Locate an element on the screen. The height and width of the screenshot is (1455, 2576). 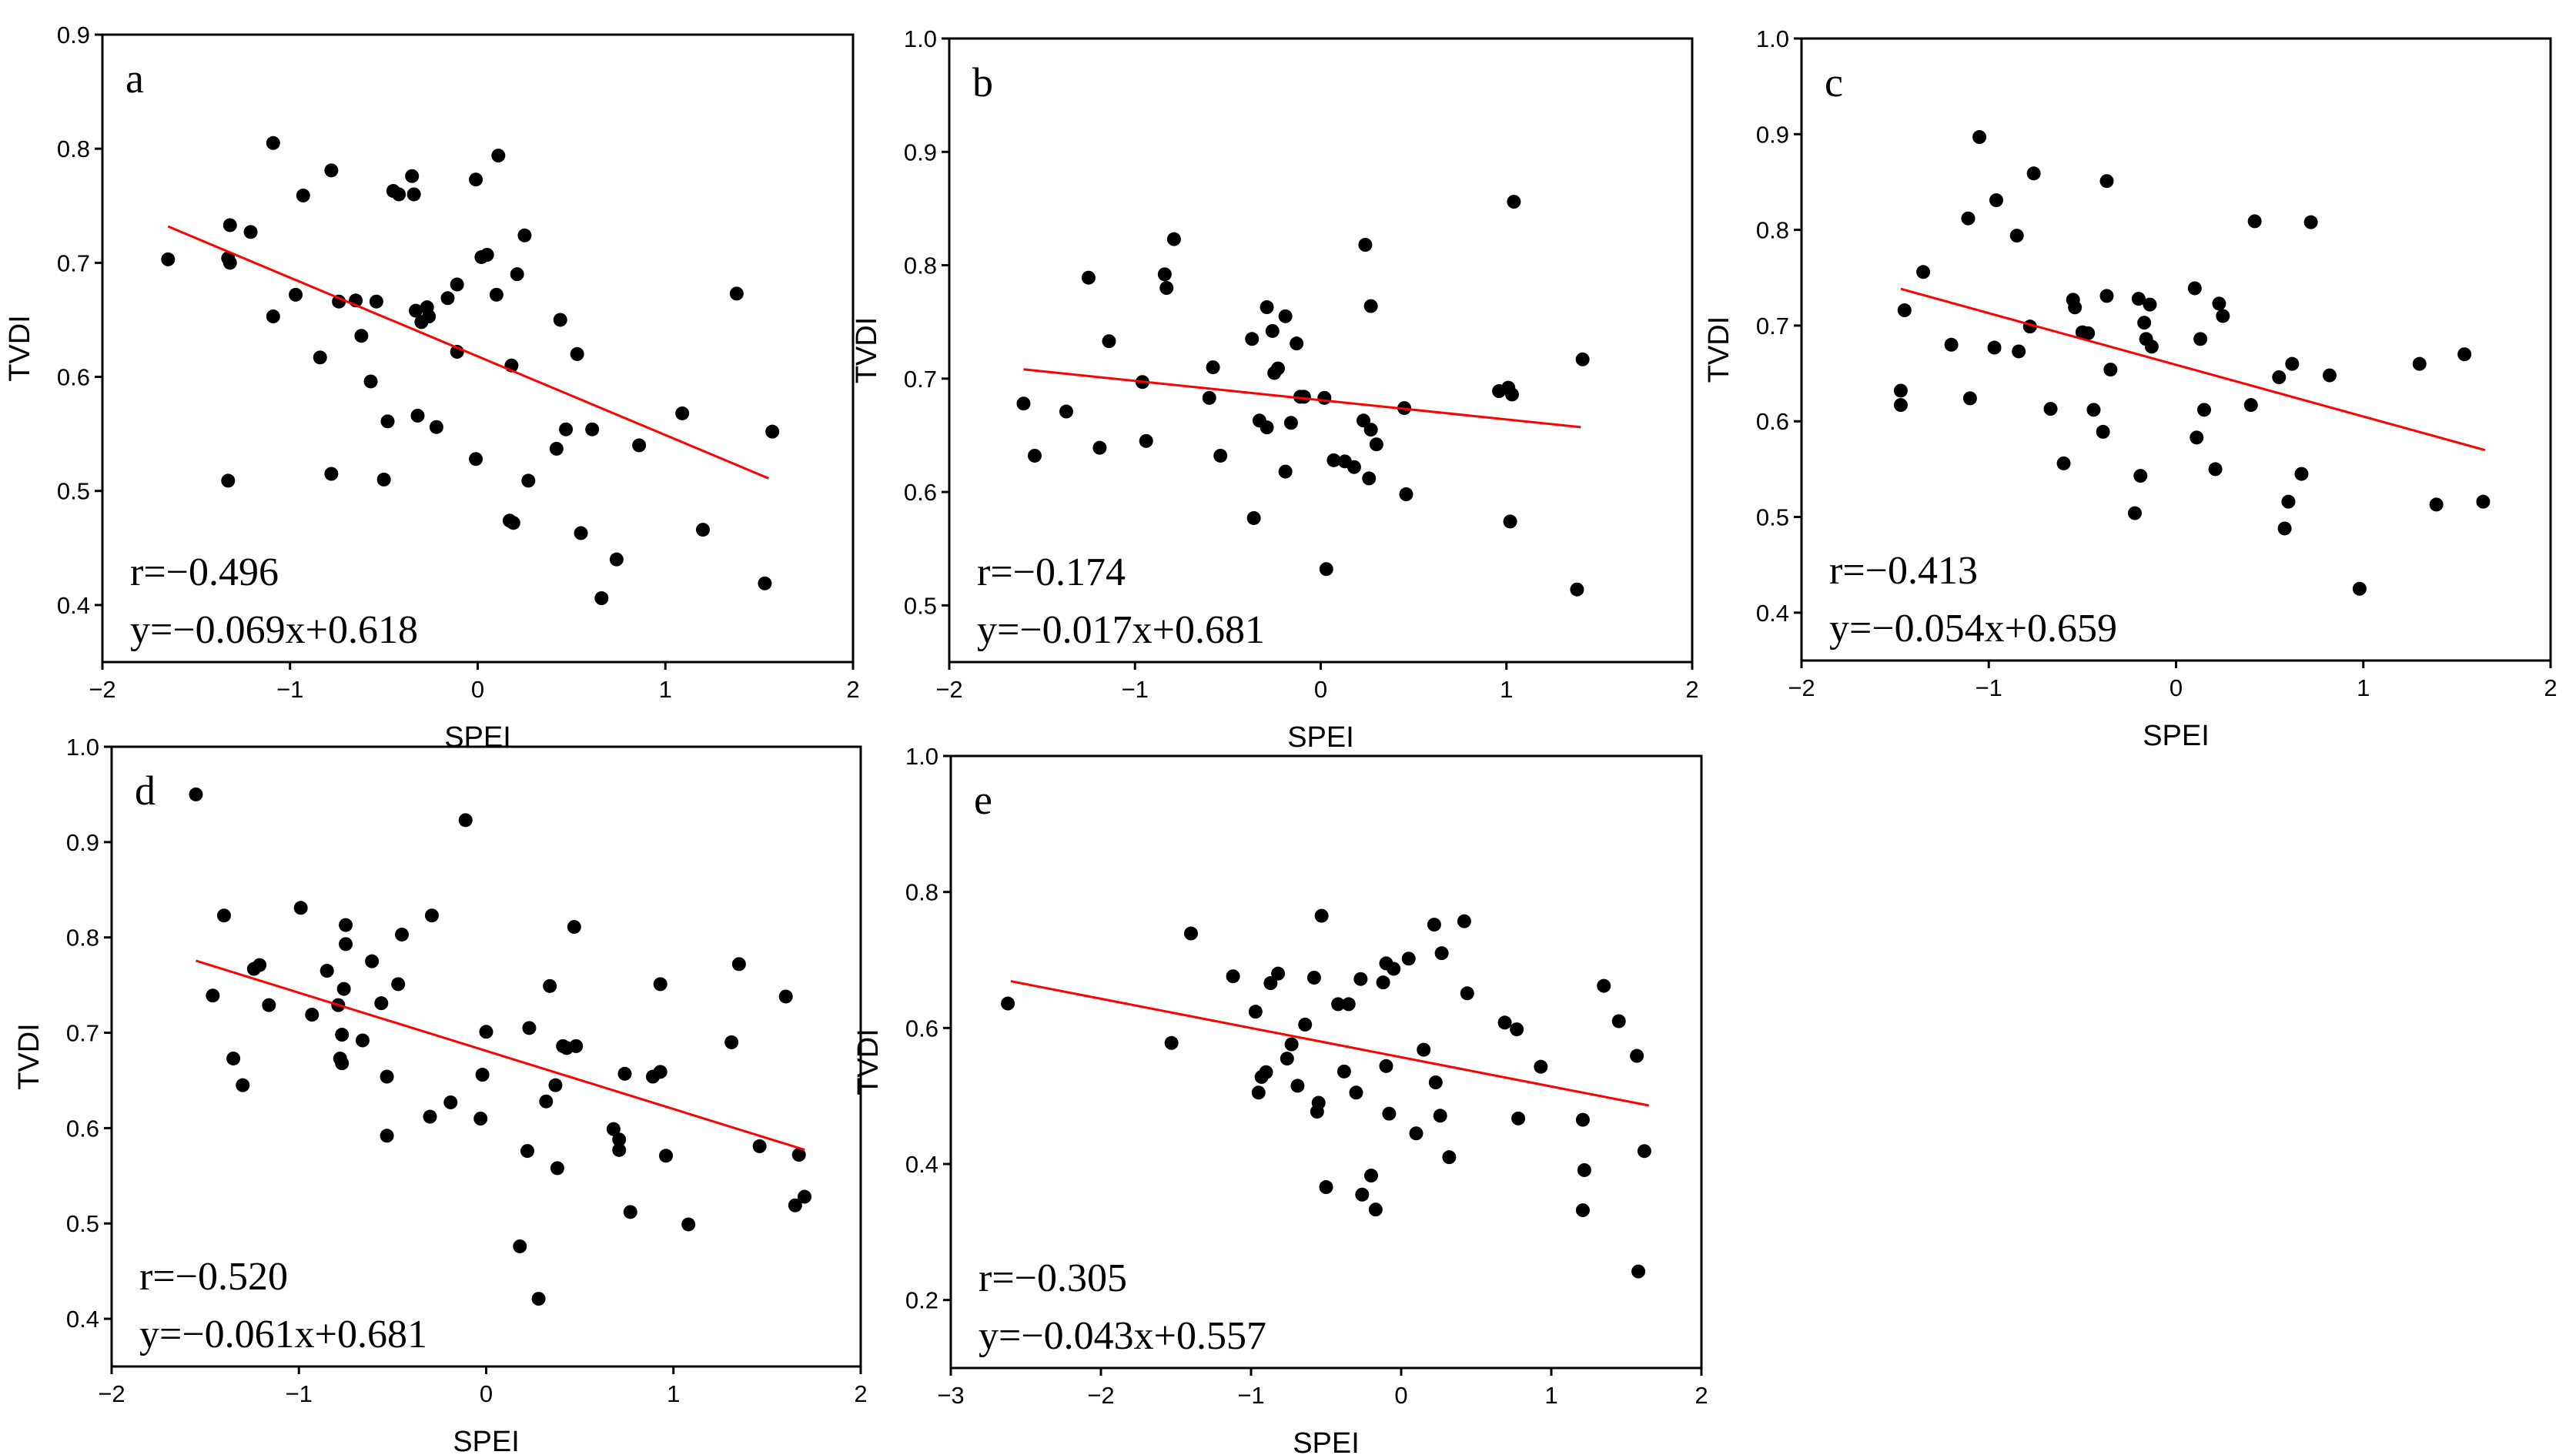
panel-b-y-tick-label: 0.8 is located at coordinates (921, 266).